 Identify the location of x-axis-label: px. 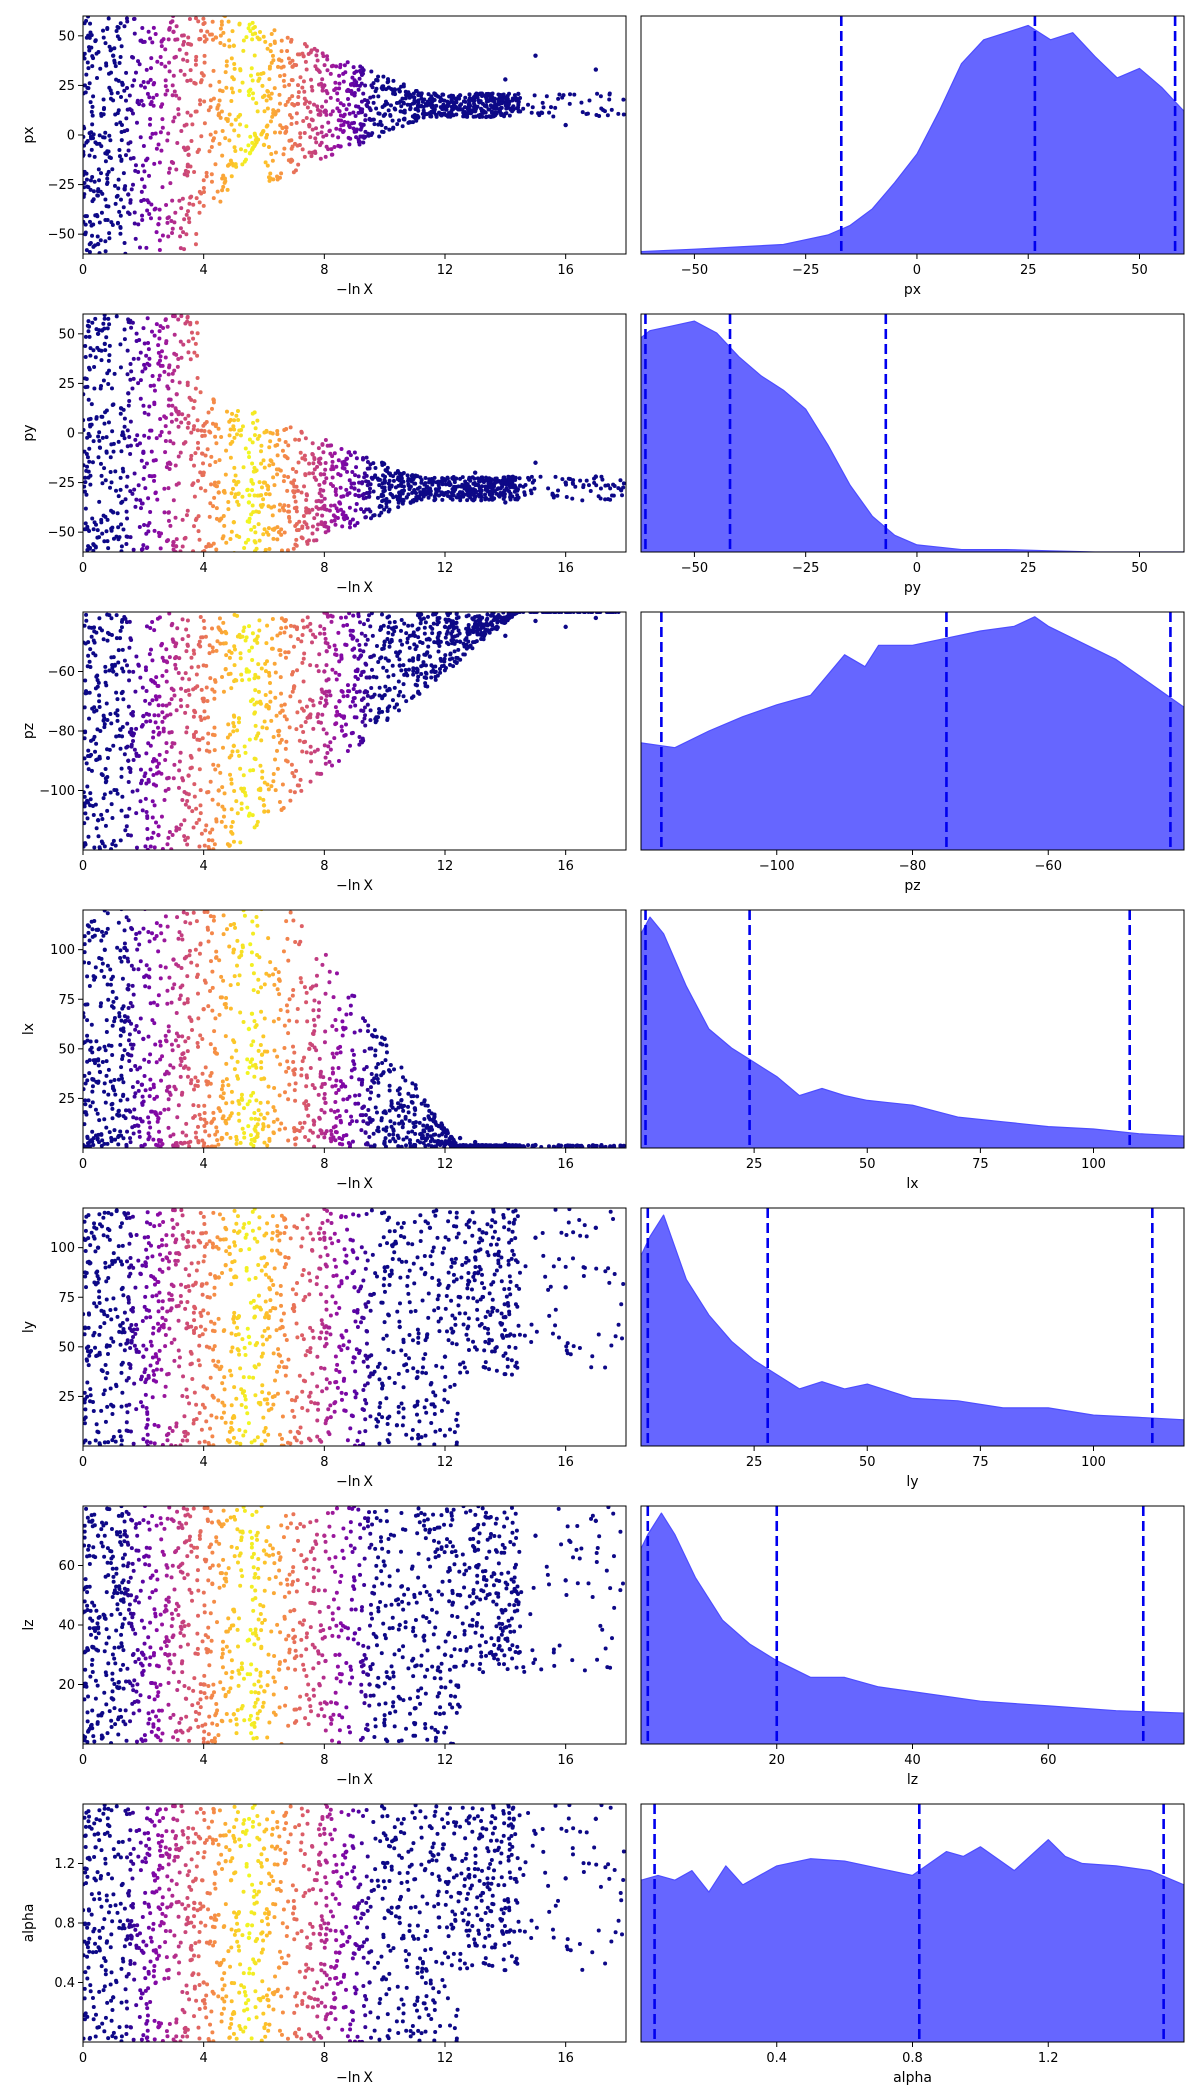
(912, 290).